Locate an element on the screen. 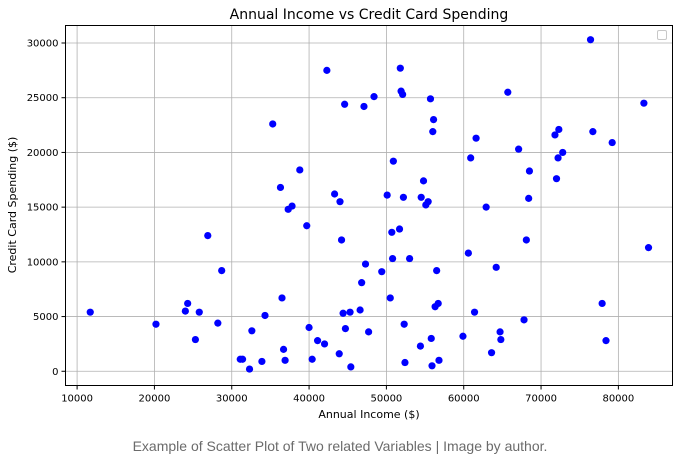 This screenshot has width=680, height=459. y-axis-ticks: 0 5000 10000 15000 20000 25000 30000 is located at coordinates (46, 208).